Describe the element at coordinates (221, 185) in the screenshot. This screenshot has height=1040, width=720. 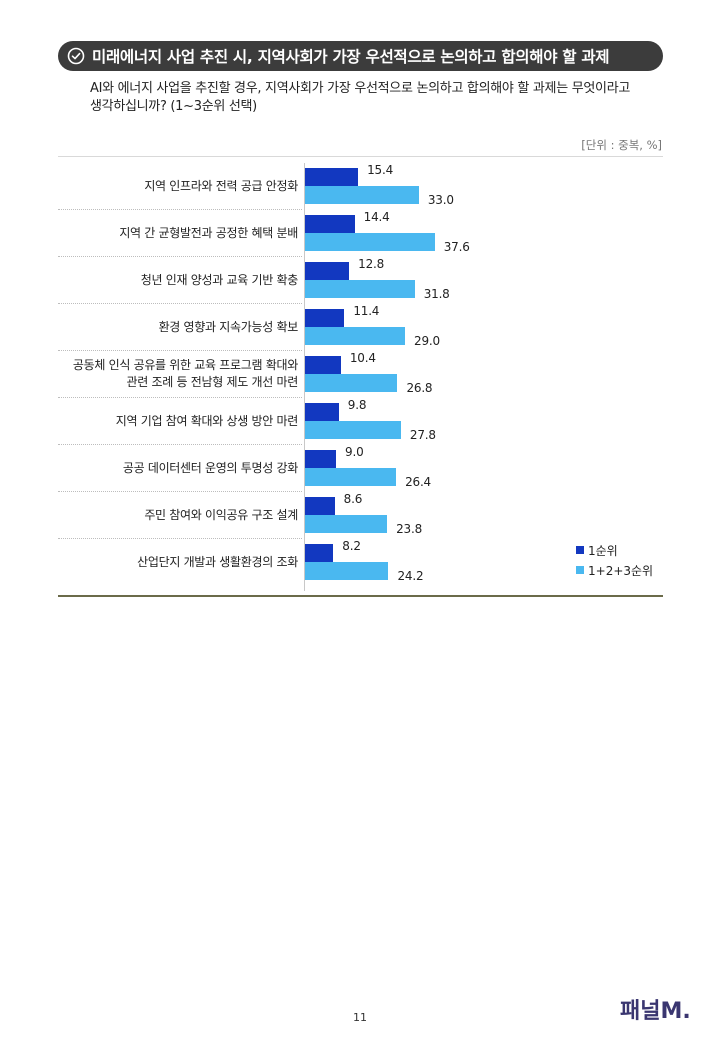
I see `category-label: 지역 인프라와 전력 공급 안정화` at that location.